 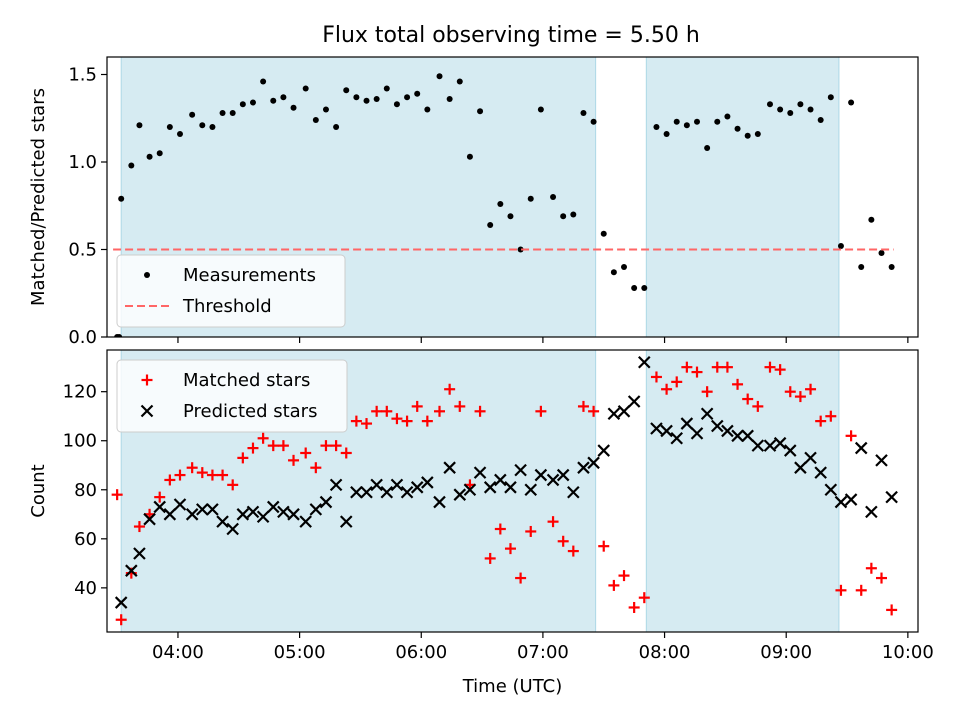 What do you see at coordinates (80, 392) in the screenshot?
I see `y-tick-label: 120` at bounding box center [80, 392].